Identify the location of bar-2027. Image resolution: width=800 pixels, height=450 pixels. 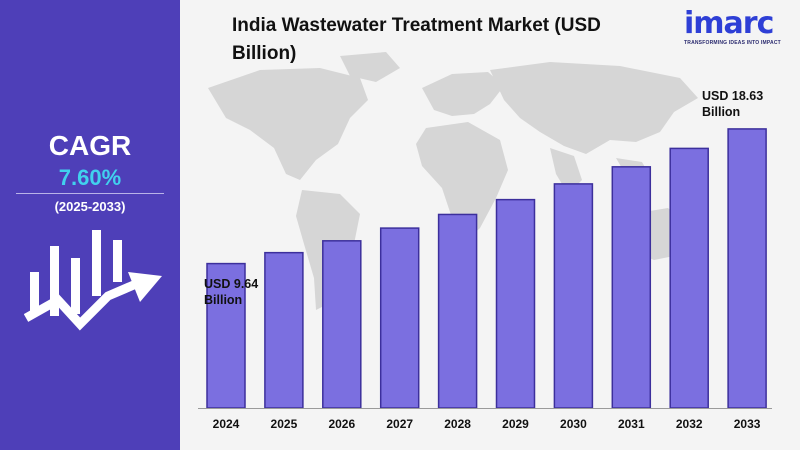
(400, 318).